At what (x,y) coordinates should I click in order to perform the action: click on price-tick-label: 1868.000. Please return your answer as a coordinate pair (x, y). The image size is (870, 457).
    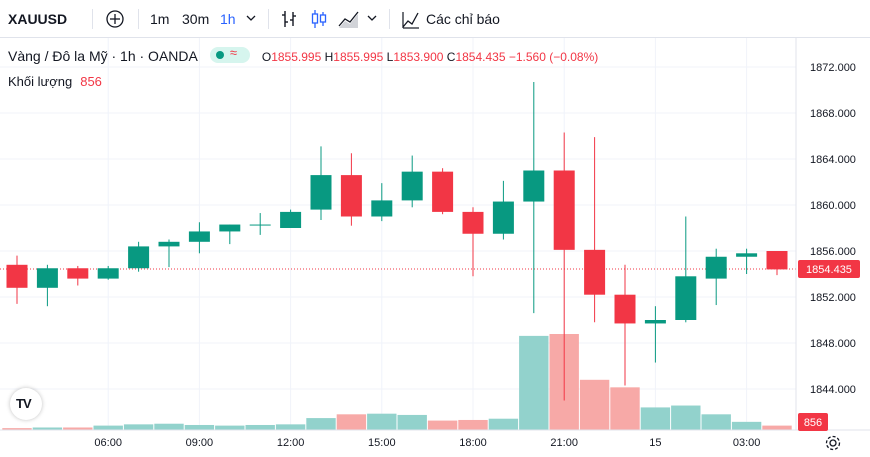
    Looking at the image, I should click on (833, 114).